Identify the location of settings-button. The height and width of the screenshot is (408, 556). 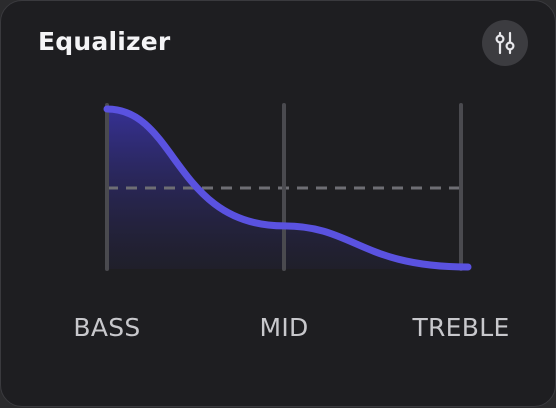
(505, 43).